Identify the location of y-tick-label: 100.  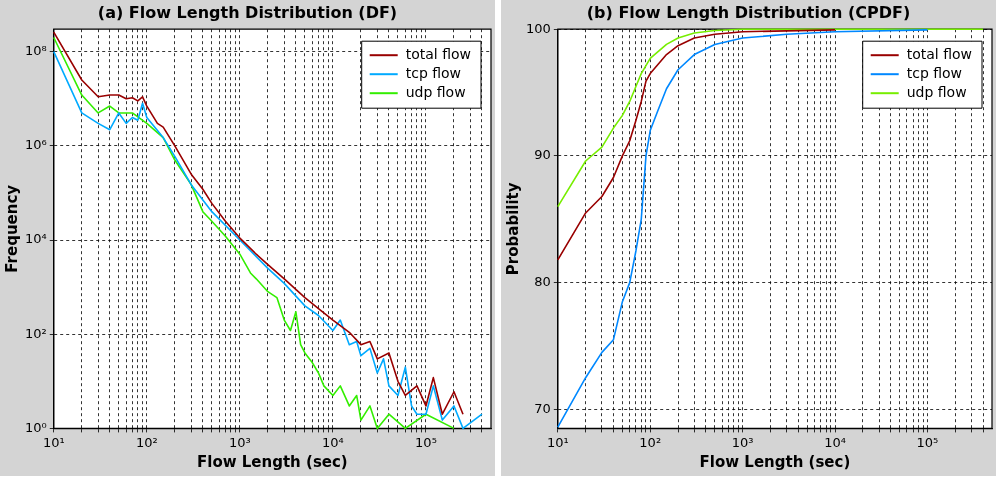
(538, 28).